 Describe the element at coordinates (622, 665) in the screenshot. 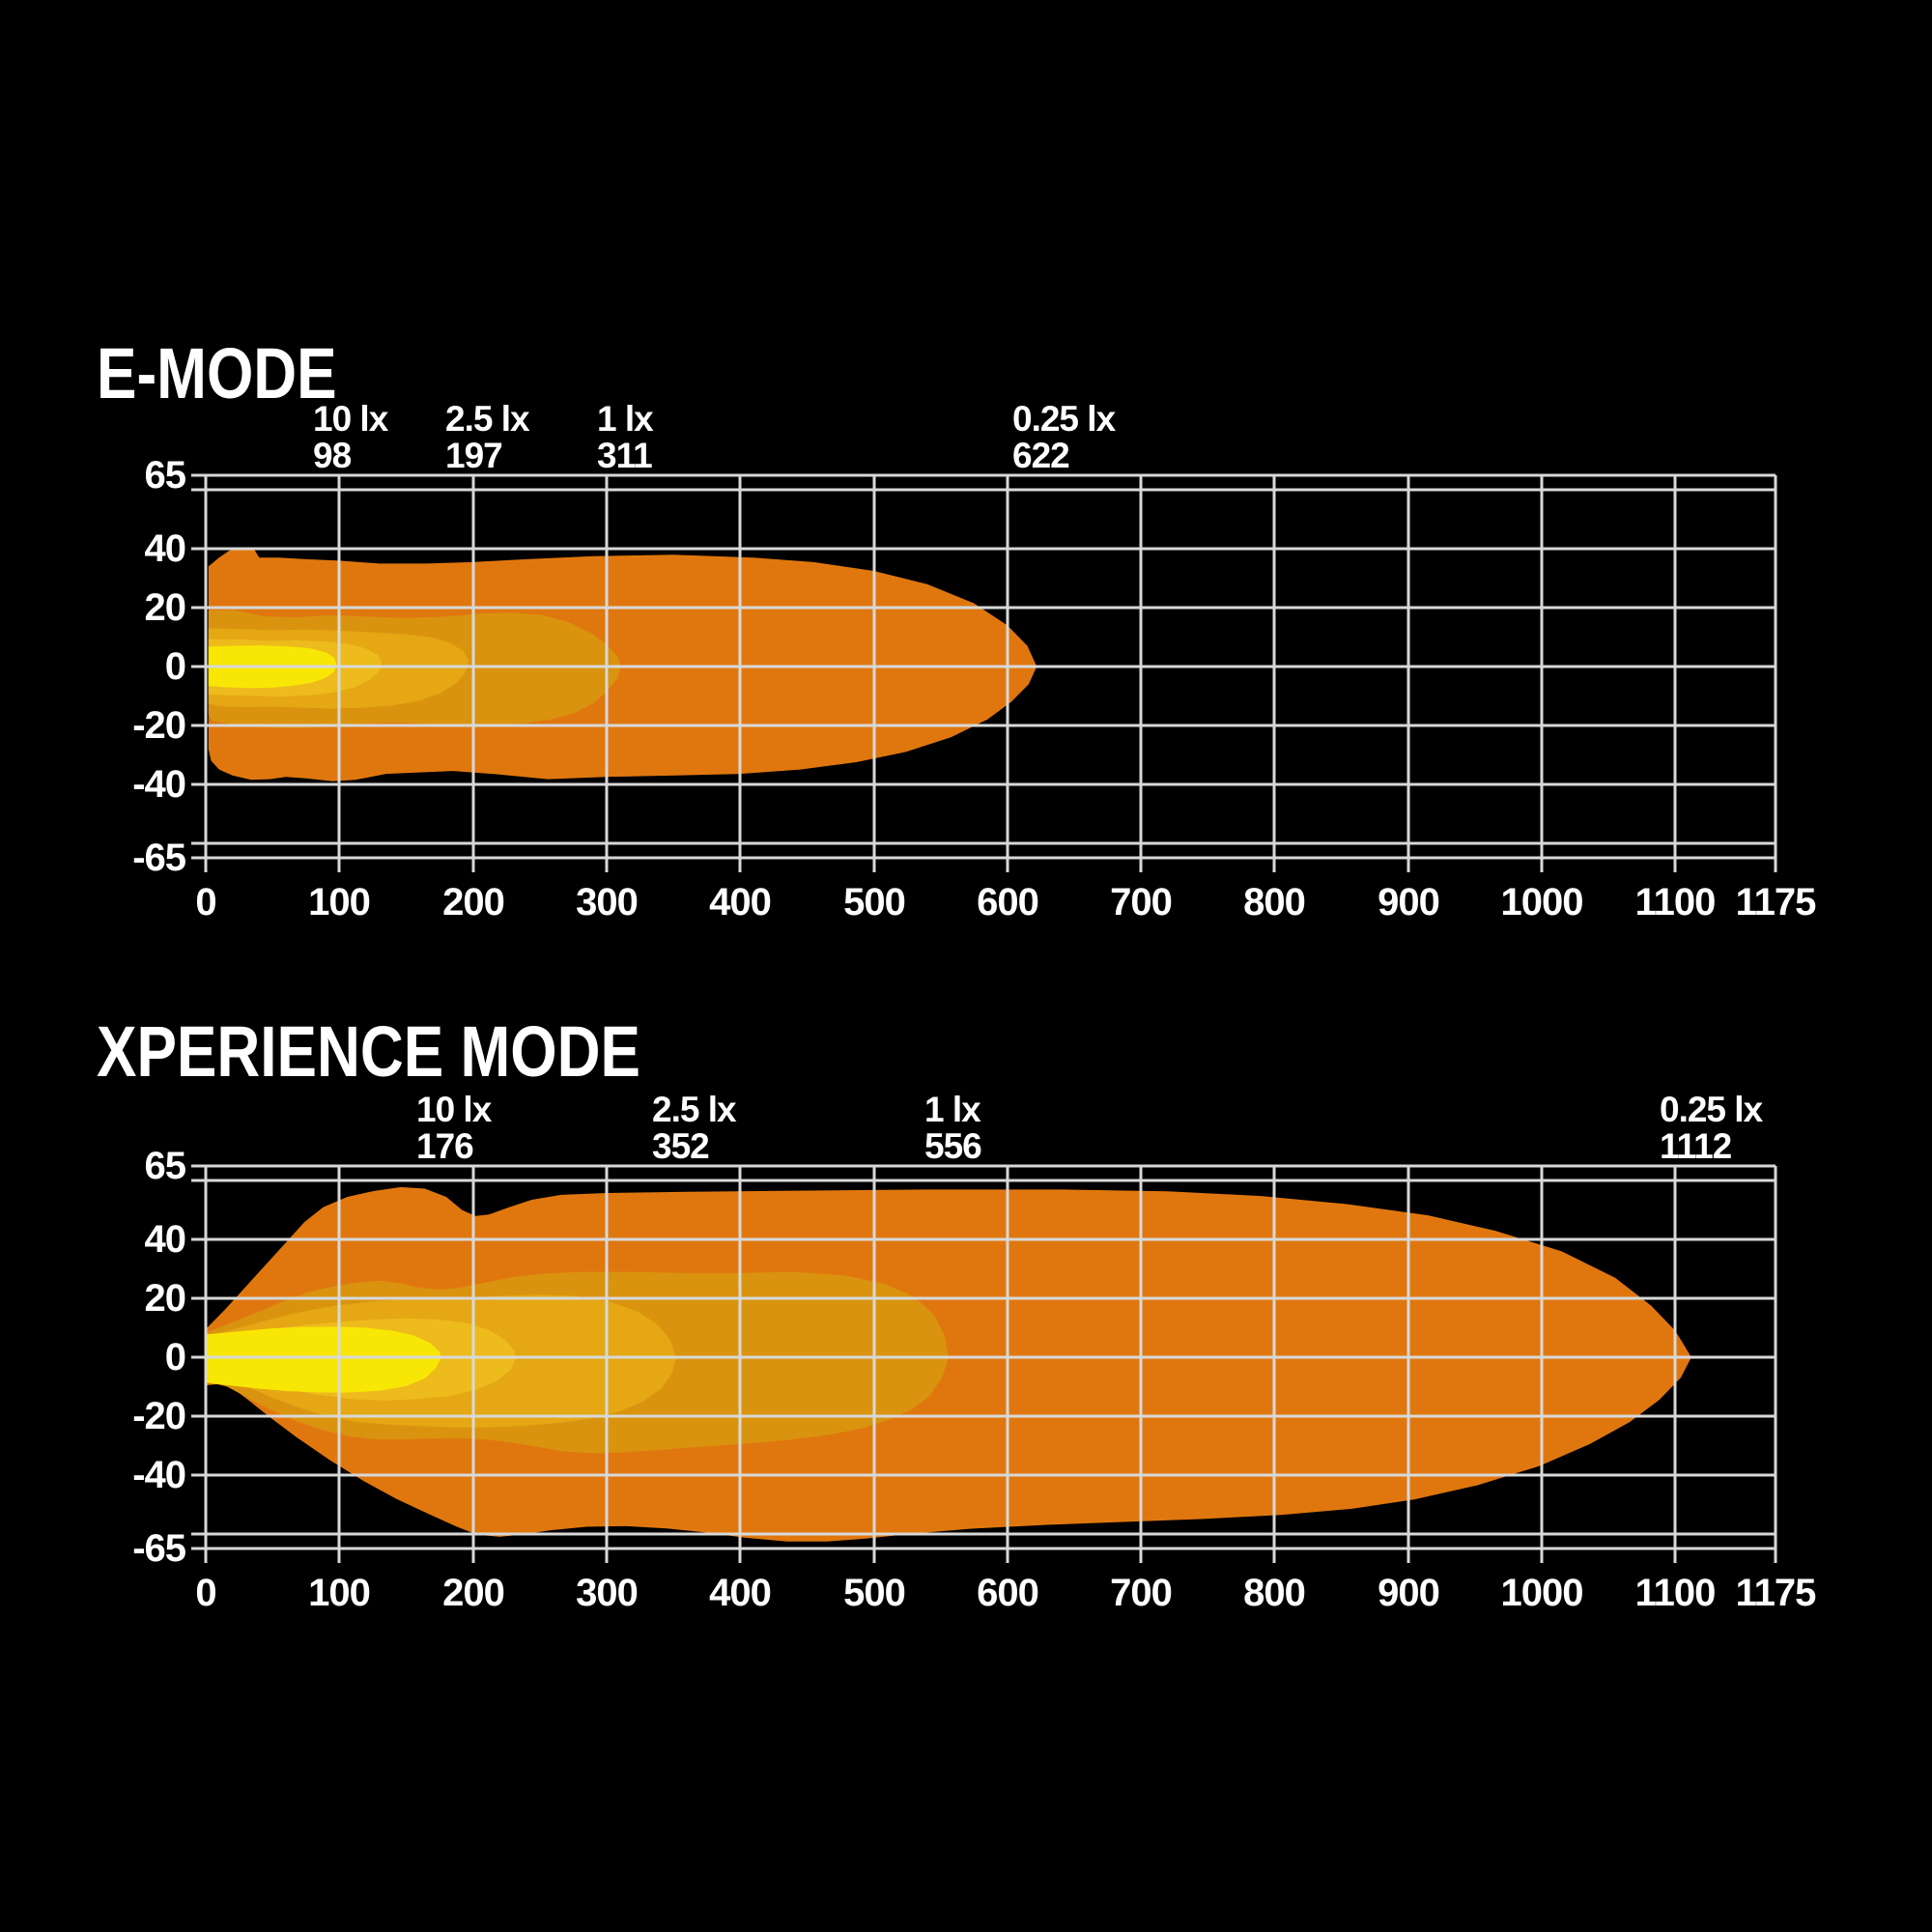

I see `e-mode-beam` at that location.